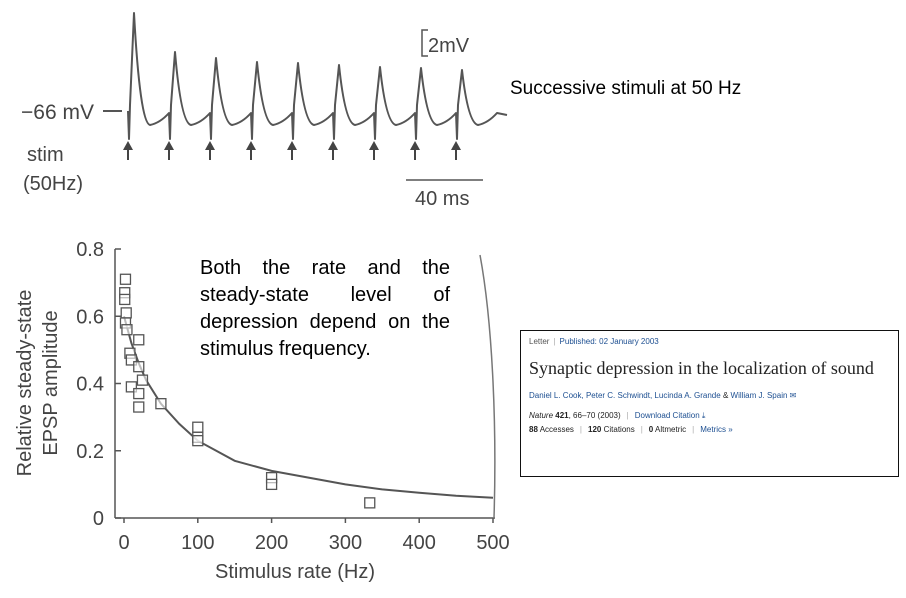  Describe the element at coordinates (533, 429) in the screenshot. I see `accesses-count: 88` at that location.